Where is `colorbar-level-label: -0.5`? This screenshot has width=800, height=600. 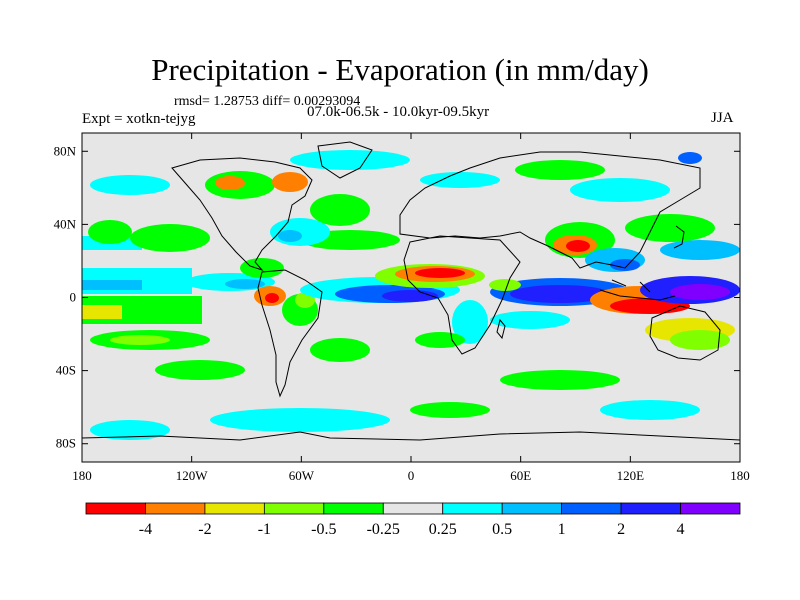
colorbar-level-label: -0.5 is located at coordinates (323, 529).